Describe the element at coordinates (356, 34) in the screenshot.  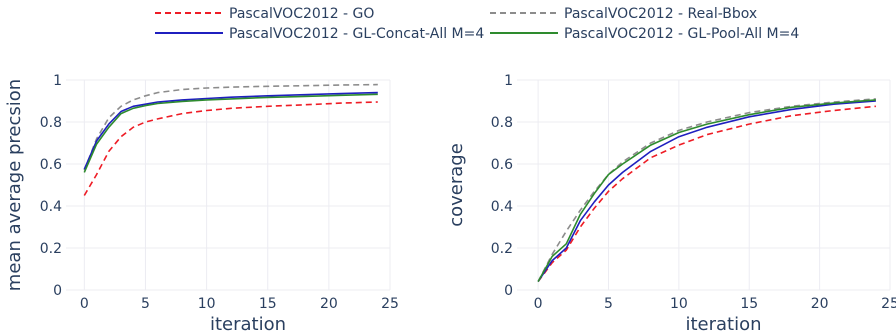
I see `legend-label: PascalVOC2012 - GL-Concat-All M=4` at that location.